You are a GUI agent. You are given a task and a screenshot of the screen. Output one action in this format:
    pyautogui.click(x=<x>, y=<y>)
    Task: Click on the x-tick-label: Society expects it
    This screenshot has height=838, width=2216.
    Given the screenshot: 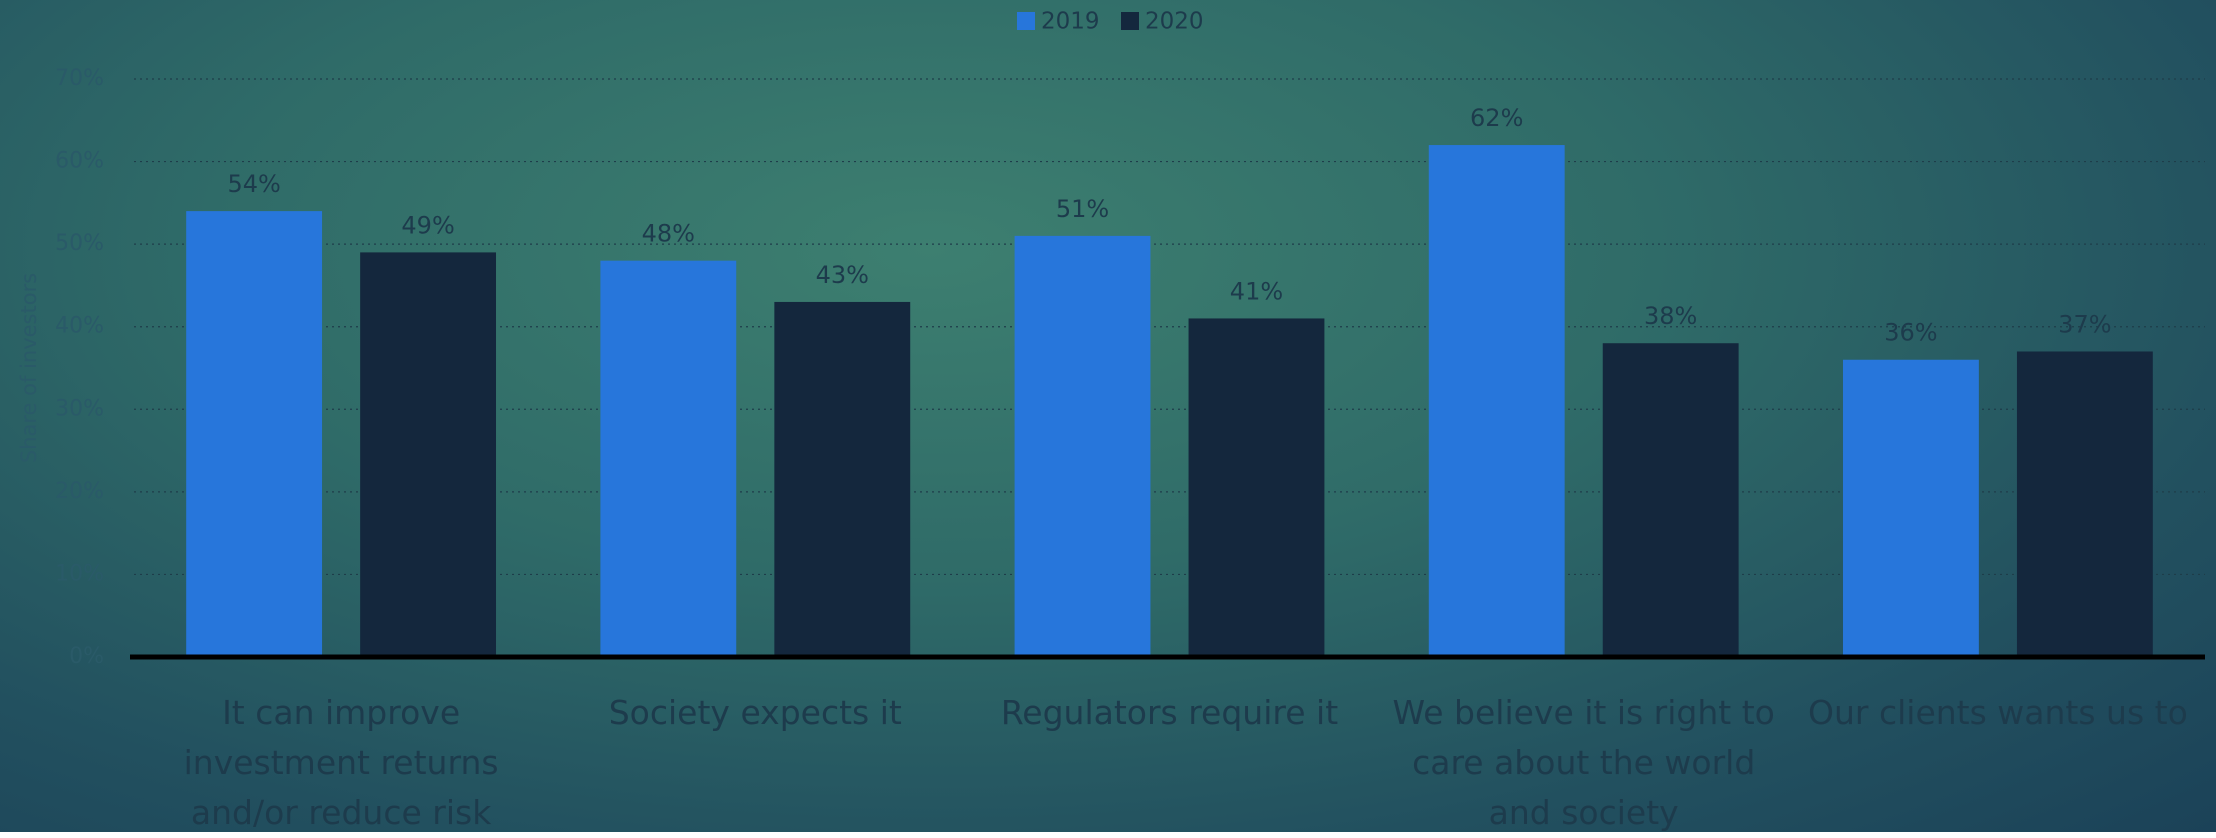 What is the action you would take?
    pyautogui.click(x=755, y=712)
    